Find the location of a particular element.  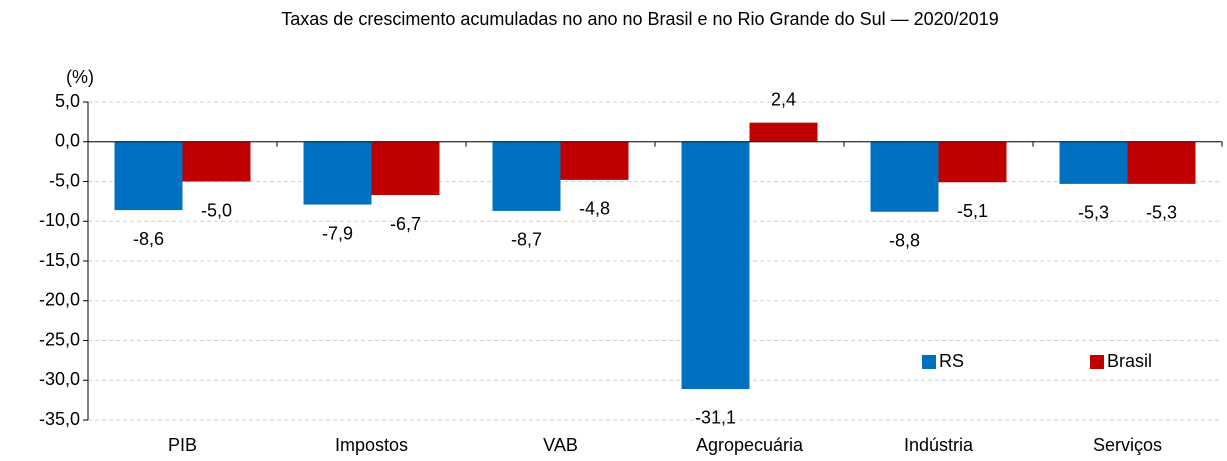

value-label: -8,6 is located at coordinates (148, 239).